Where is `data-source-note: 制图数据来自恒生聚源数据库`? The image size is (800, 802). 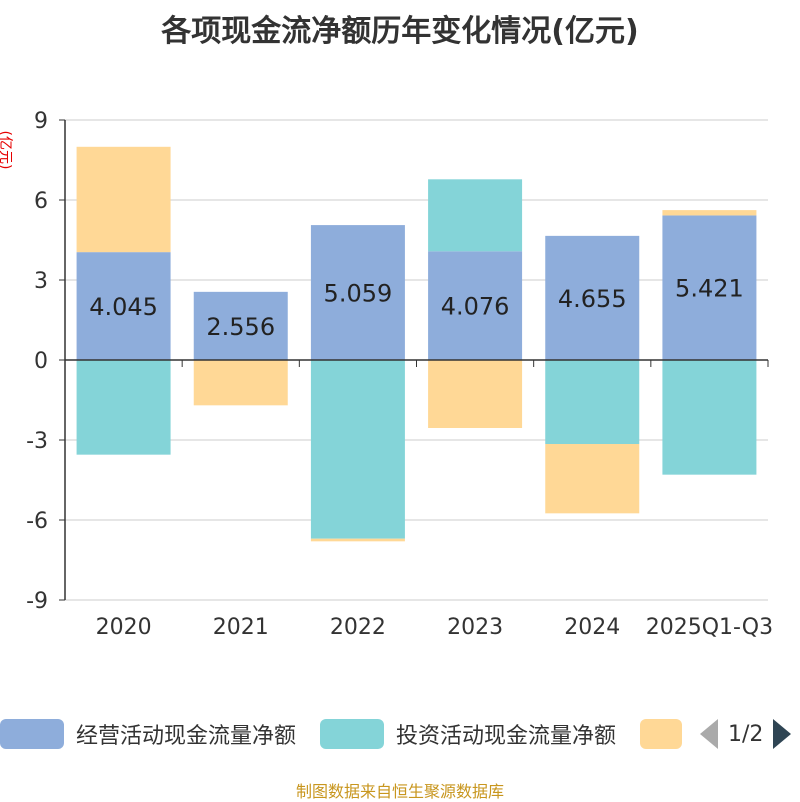 data-source-note: 制图数据来自恒生聚源数据库 is located at coordinates (399, 791).